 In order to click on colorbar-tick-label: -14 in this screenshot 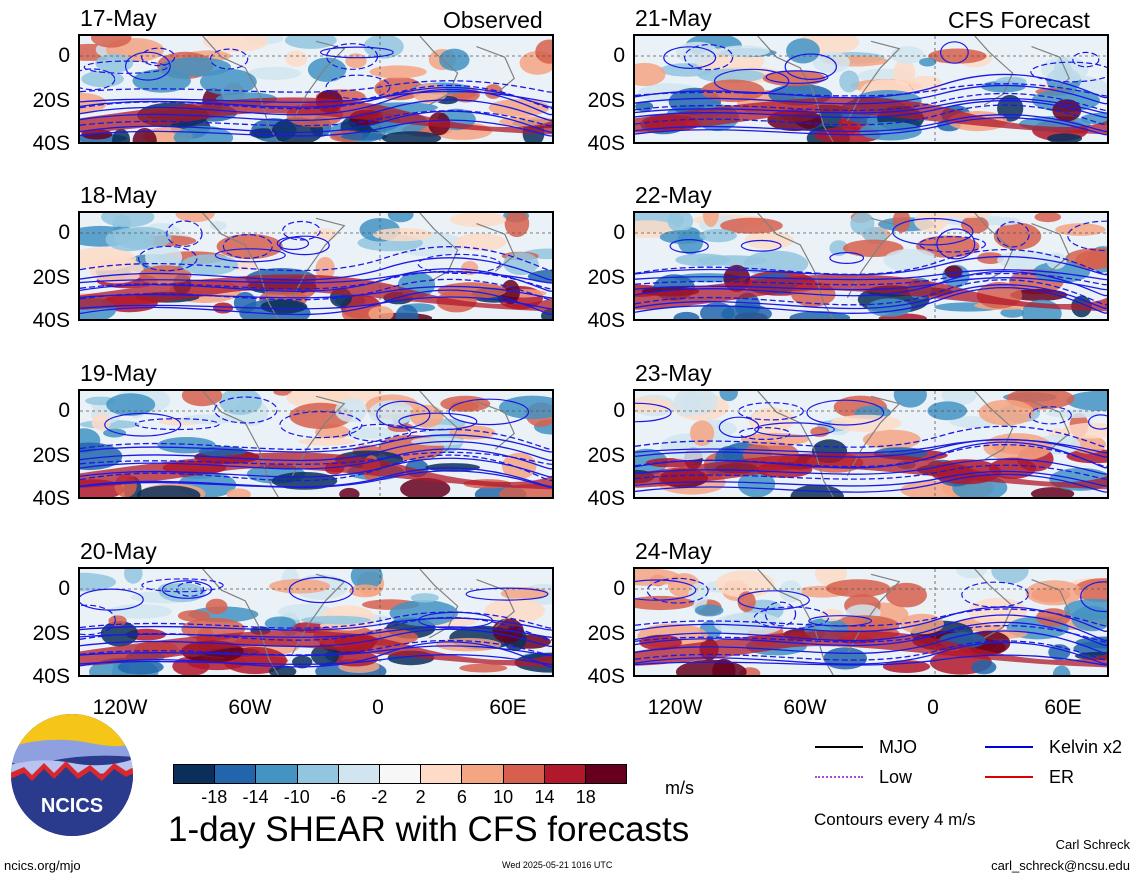, I will do `click(255, 797)`.